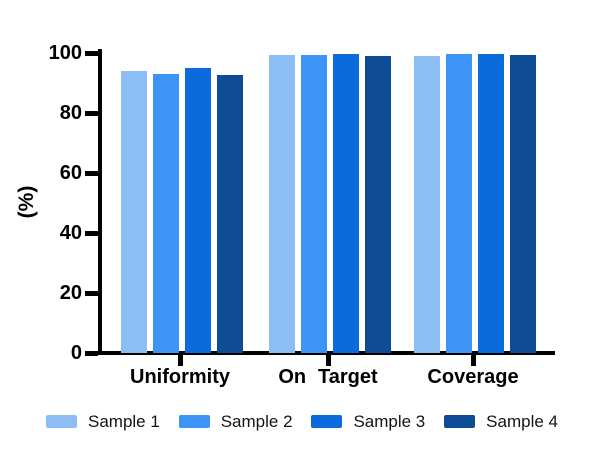 Image resolution: width=600 pixels, height=456 pixels. Describe the element at coordinates (256, 421) in the screenshot. I see `legend-label-sample-2: Sample 2` at that location.